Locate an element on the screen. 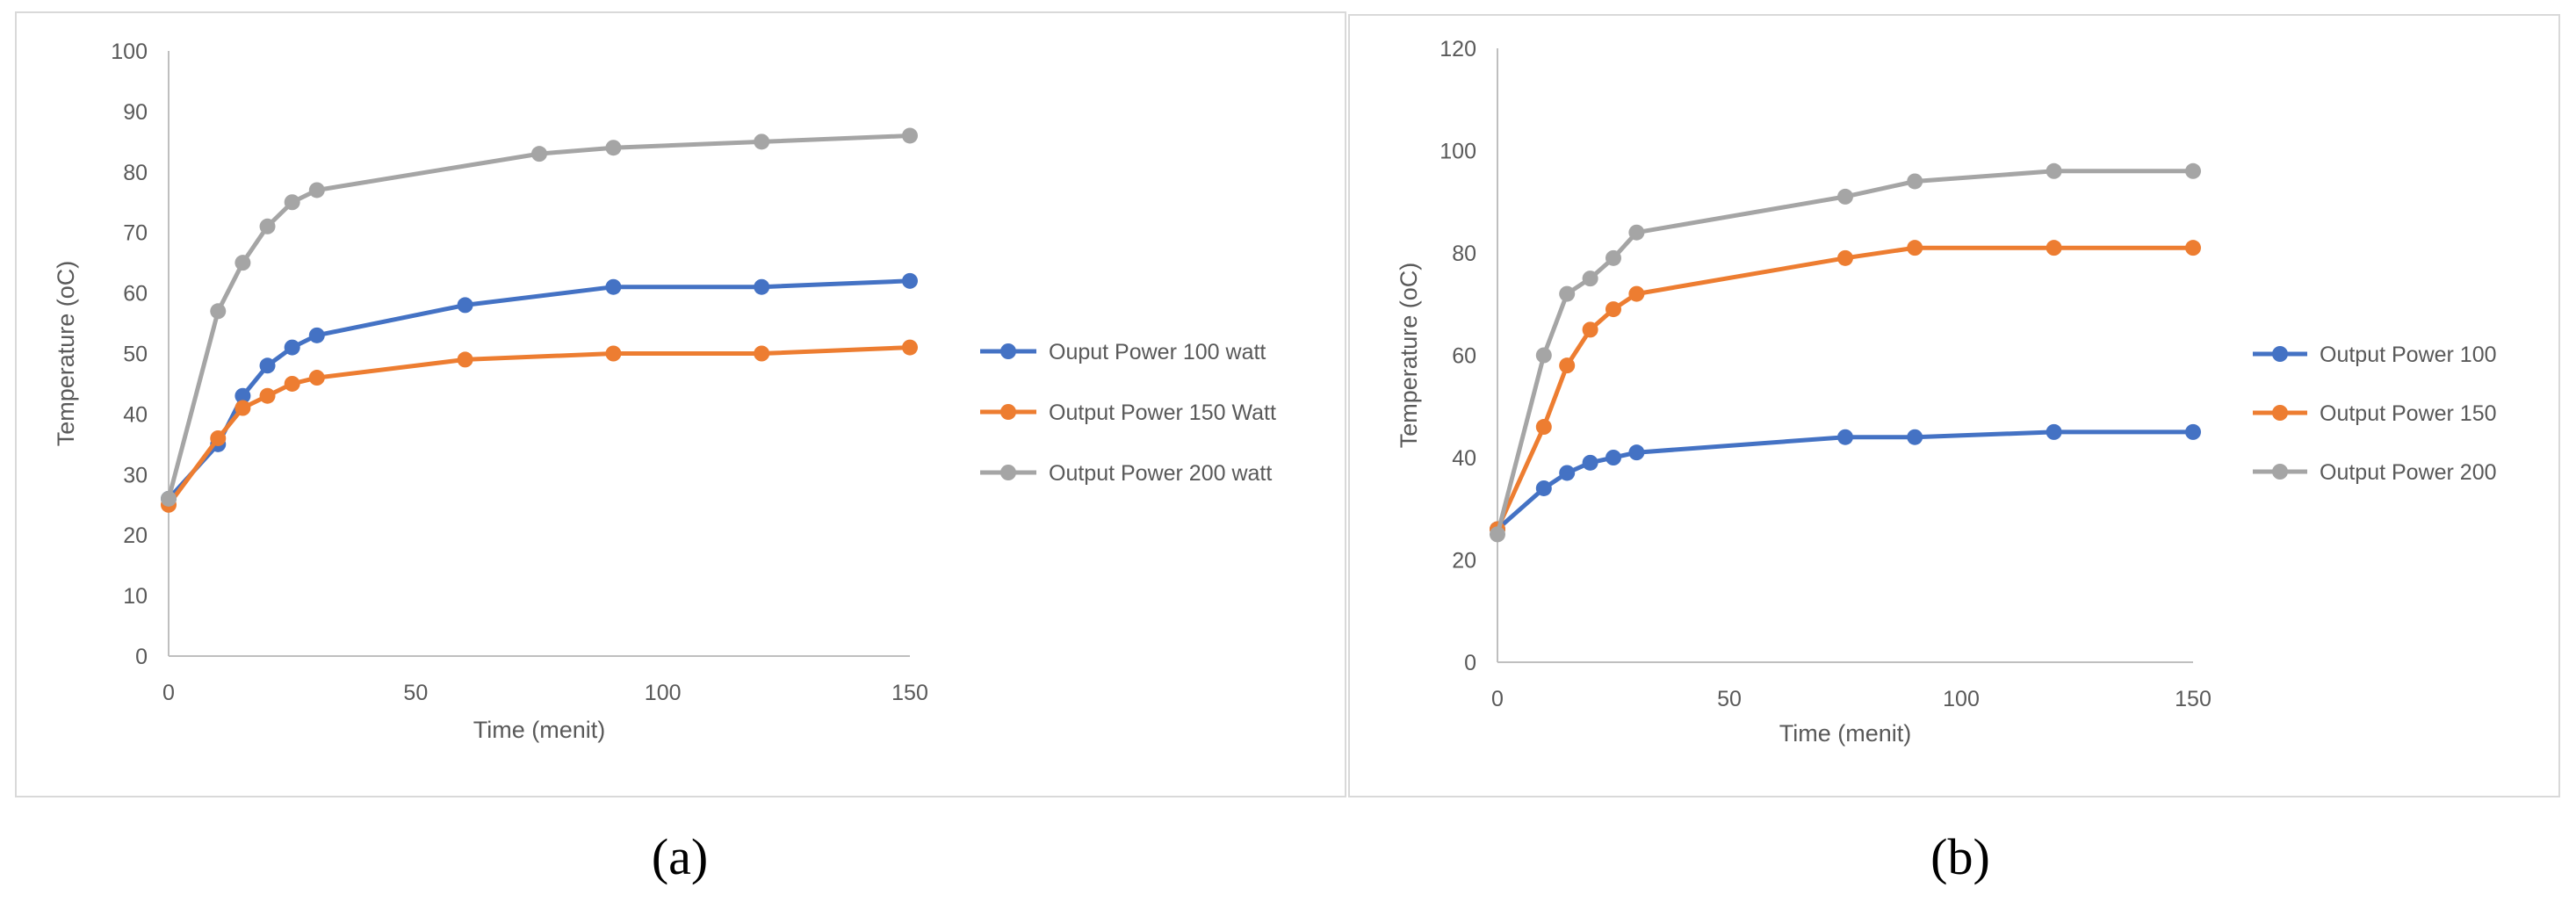 Image resolution: width=2576 pixels, height=902 pixels. y-tick-label: 10 is located at coordinates (135, 597).